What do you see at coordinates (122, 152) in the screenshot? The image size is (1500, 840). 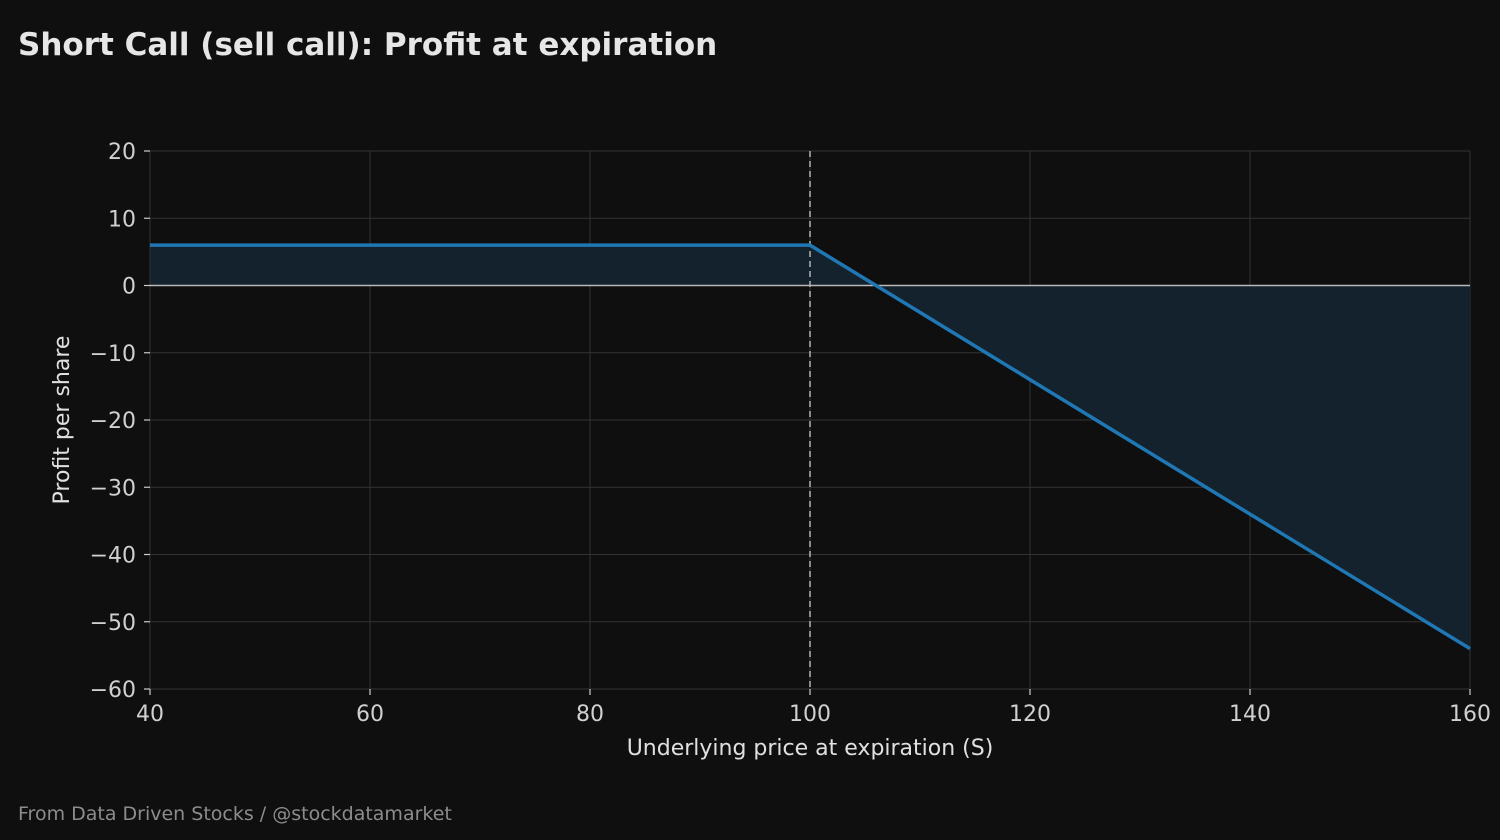 I see `y-tick-label: 20` at bounding box center [122, 152].